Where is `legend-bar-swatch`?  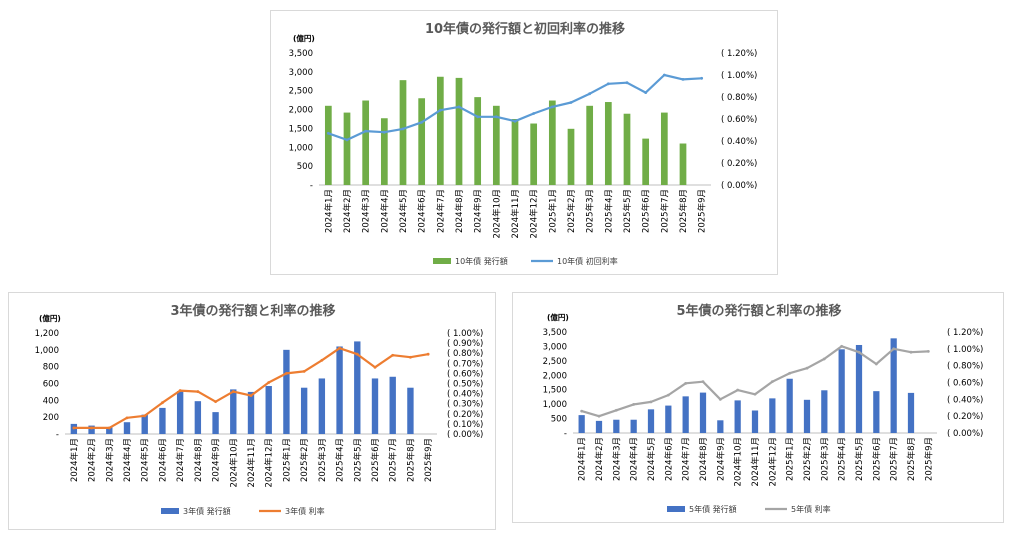
legend-bar-swatch is located at coordinates (170, 511).